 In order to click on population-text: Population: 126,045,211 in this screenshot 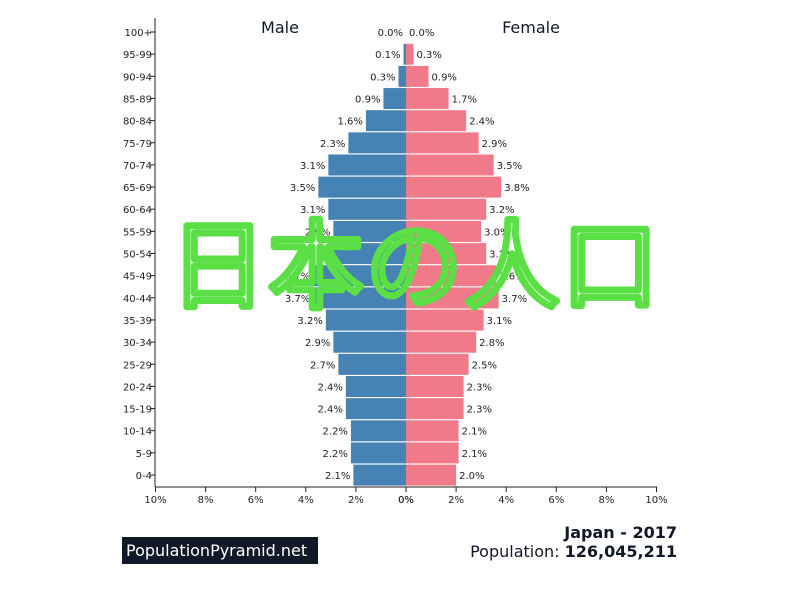, I will do `click(573, 551)`.